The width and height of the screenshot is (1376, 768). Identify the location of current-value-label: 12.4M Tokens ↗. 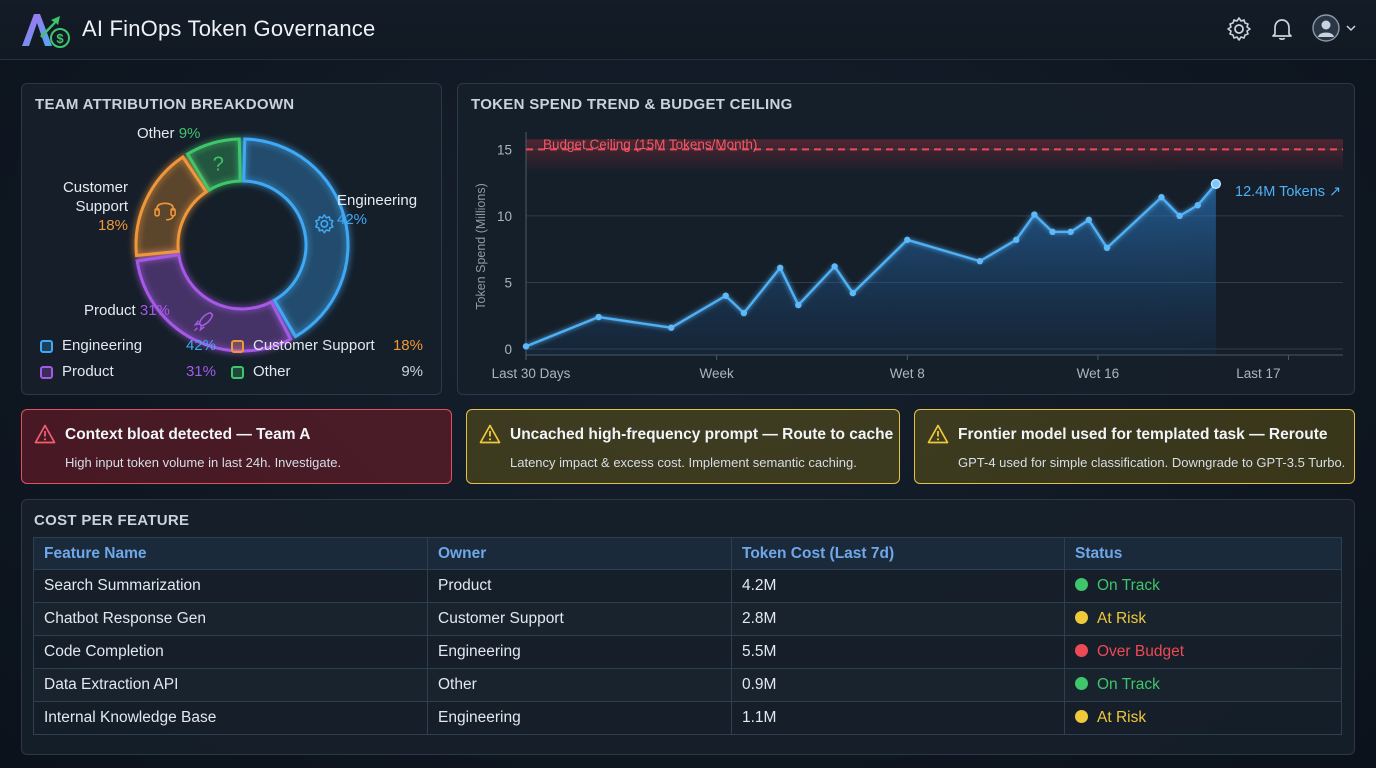
(1288, 192).